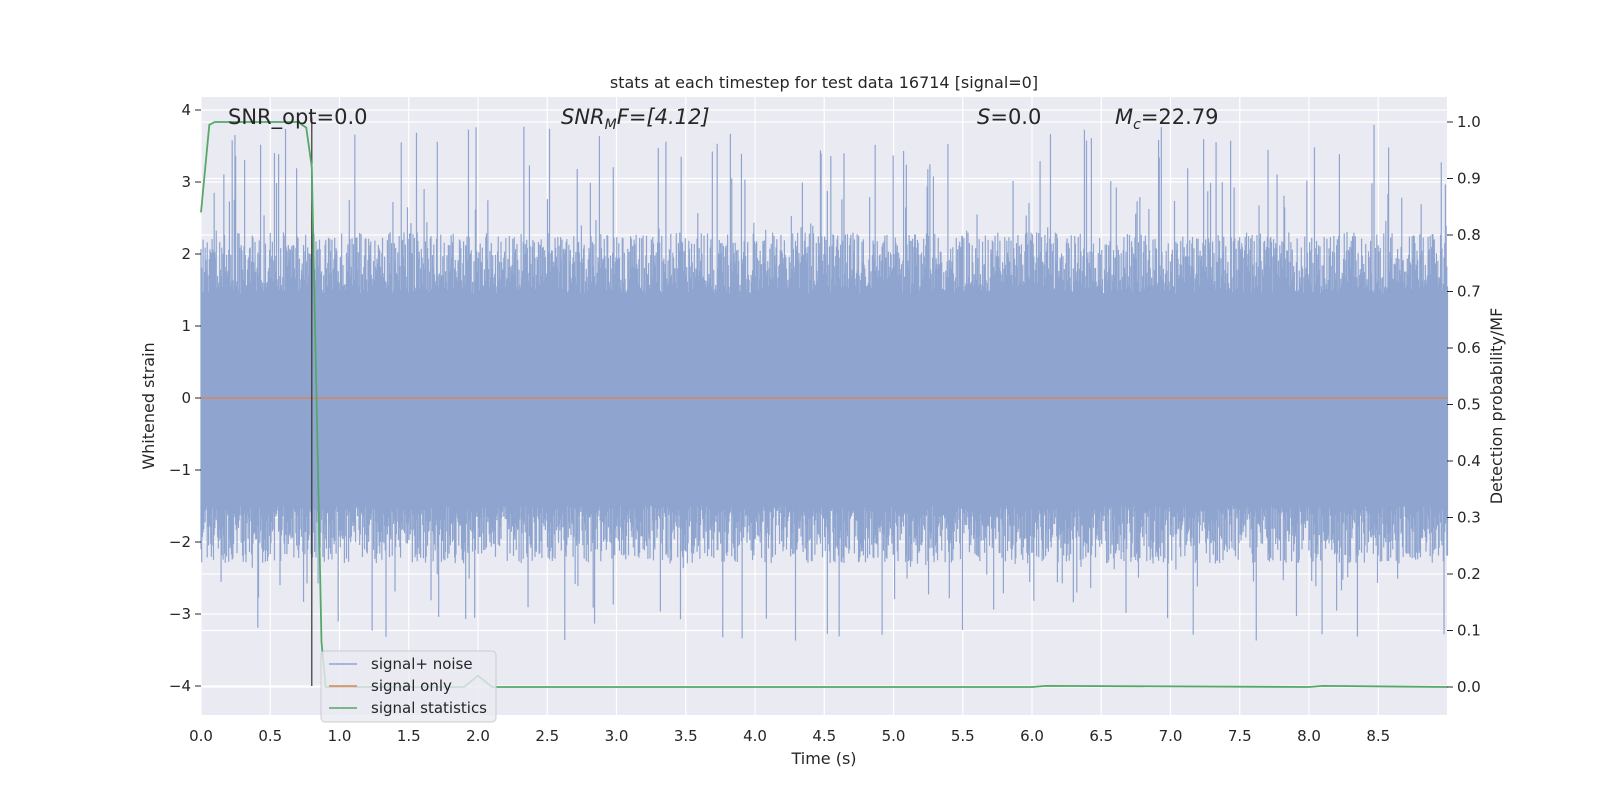 This screenshot has height=800, width=1600. I want to click on x-tick-label: 1.5, so click(409, 736).